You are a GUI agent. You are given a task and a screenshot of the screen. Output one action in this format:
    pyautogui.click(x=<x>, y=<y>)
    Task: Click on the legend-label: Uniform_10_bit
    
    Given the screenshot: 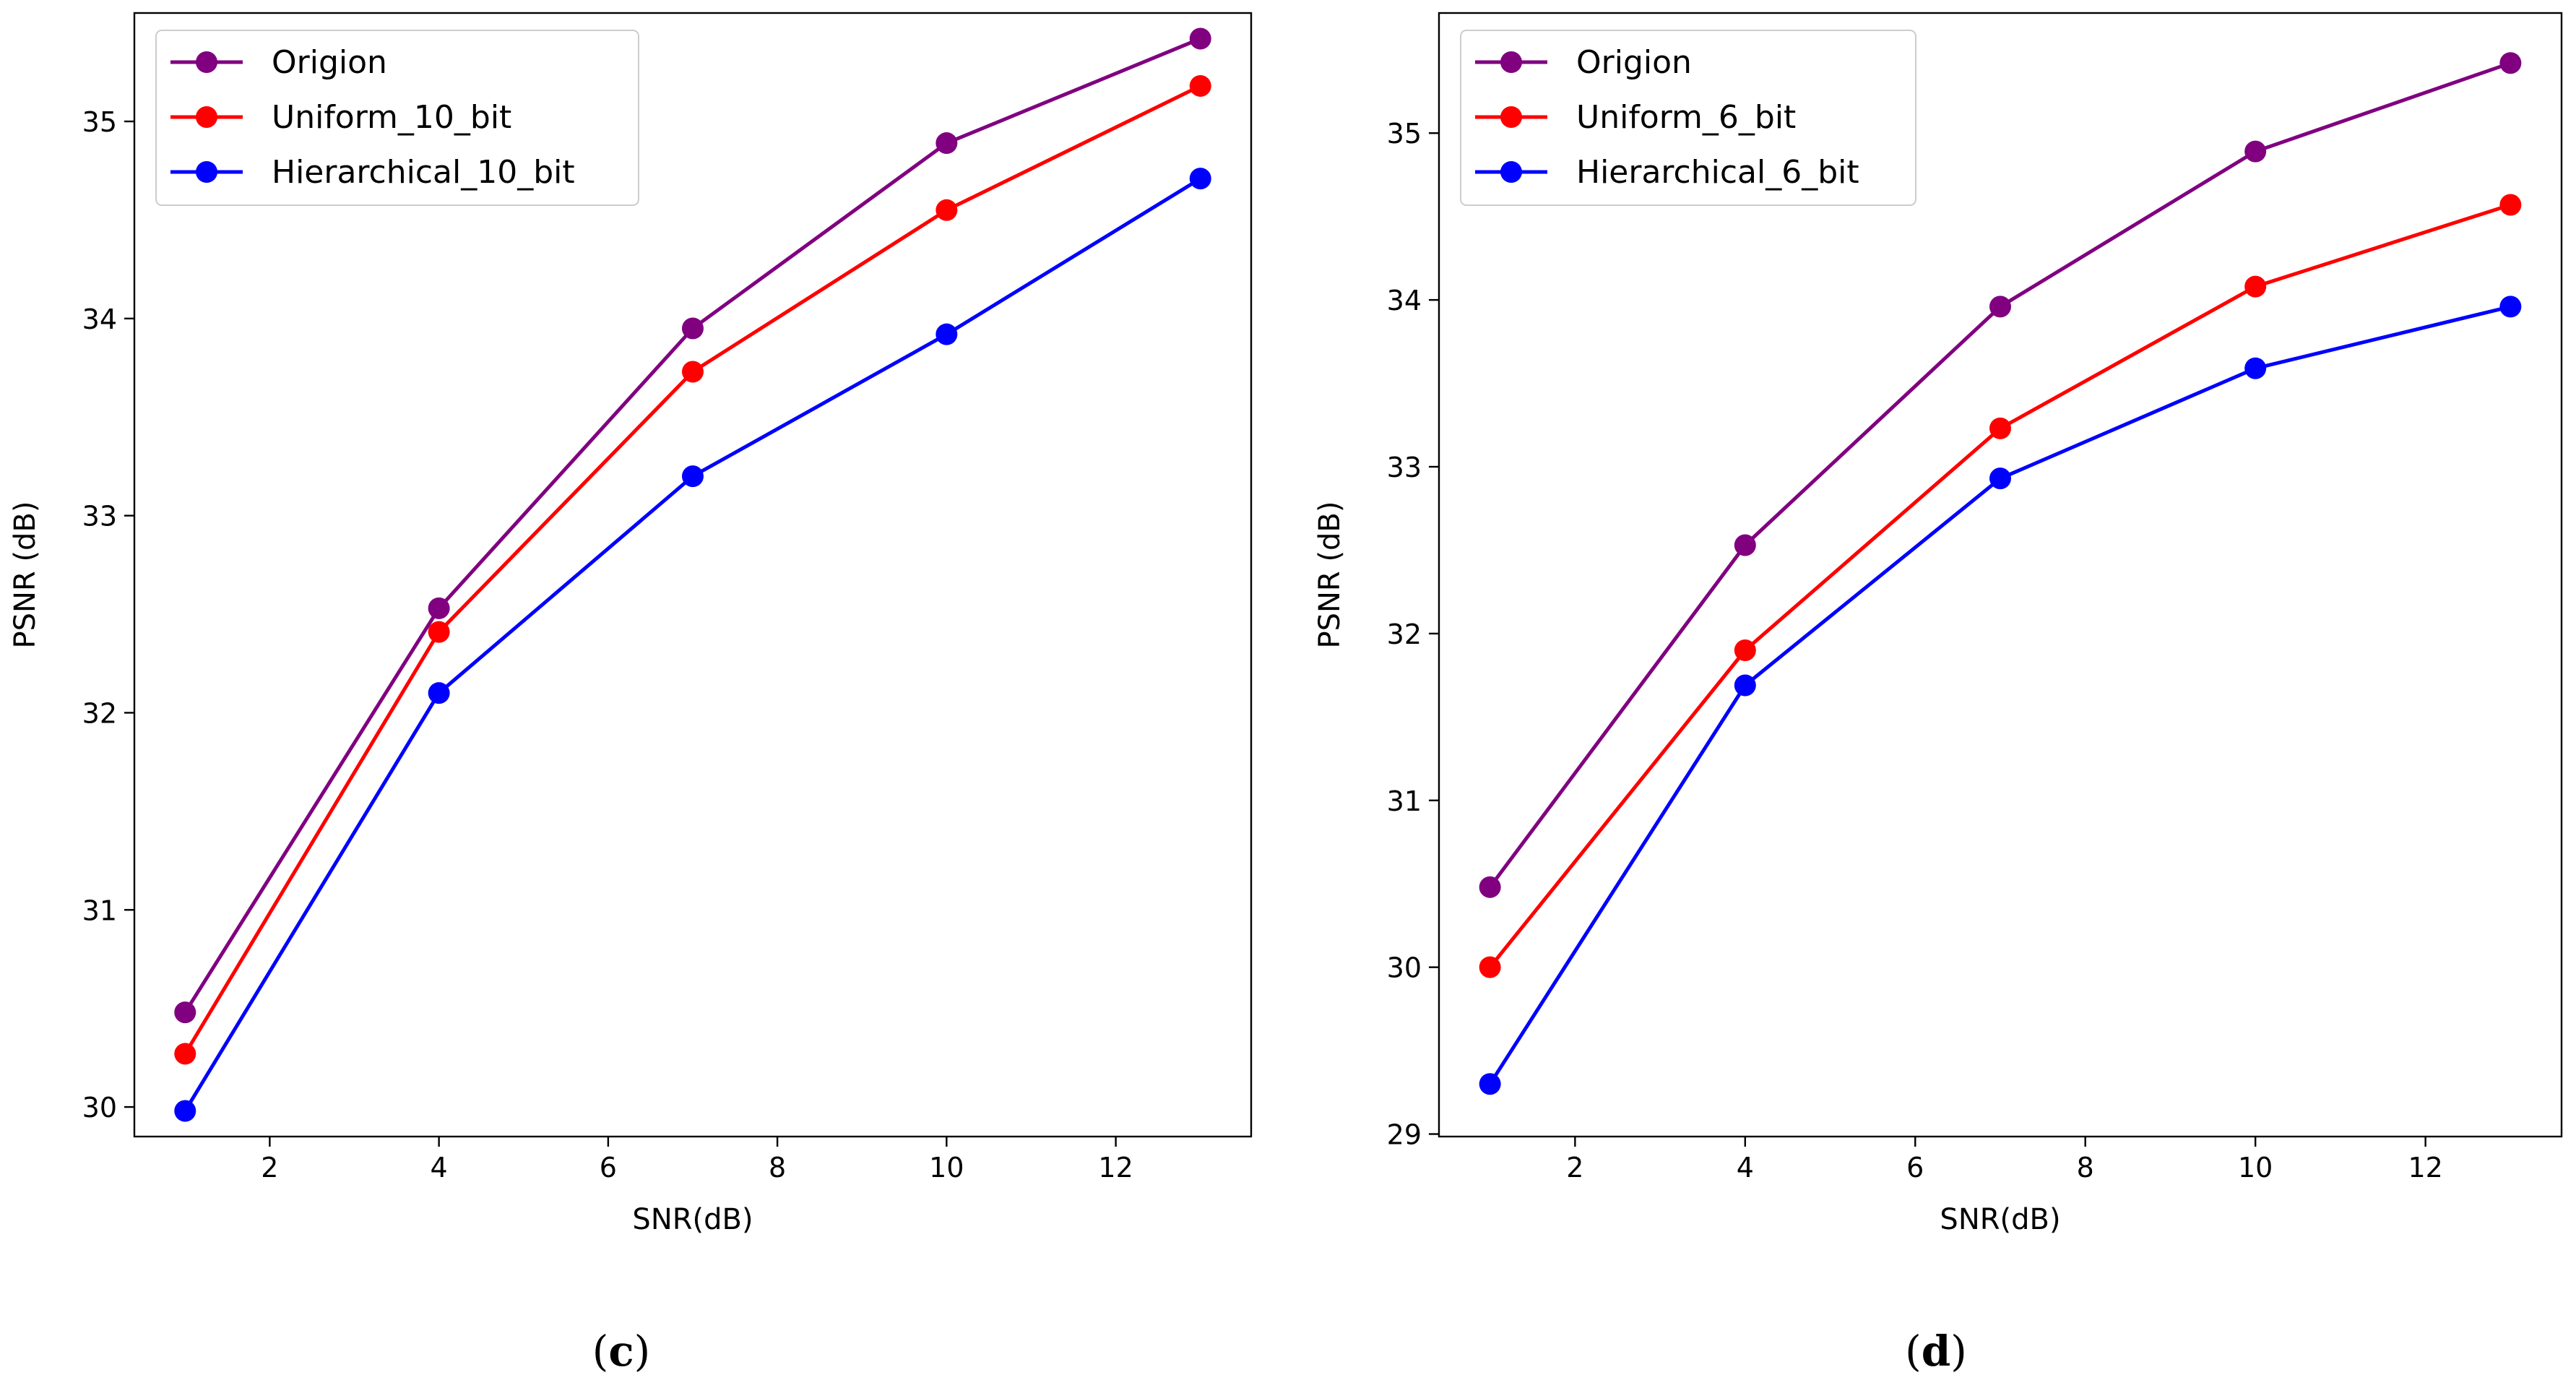 What is the action you would take?
    pyautogui.click(x=391, y=118)
    